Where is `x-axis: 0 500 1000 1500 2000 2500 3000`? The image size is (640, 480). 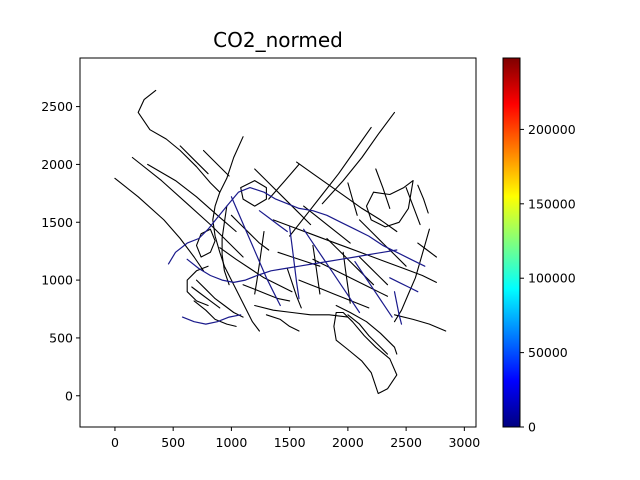
x-axis: 0 500 1000 1500 2000 2500 3000 is located at coordinates (295, 438).